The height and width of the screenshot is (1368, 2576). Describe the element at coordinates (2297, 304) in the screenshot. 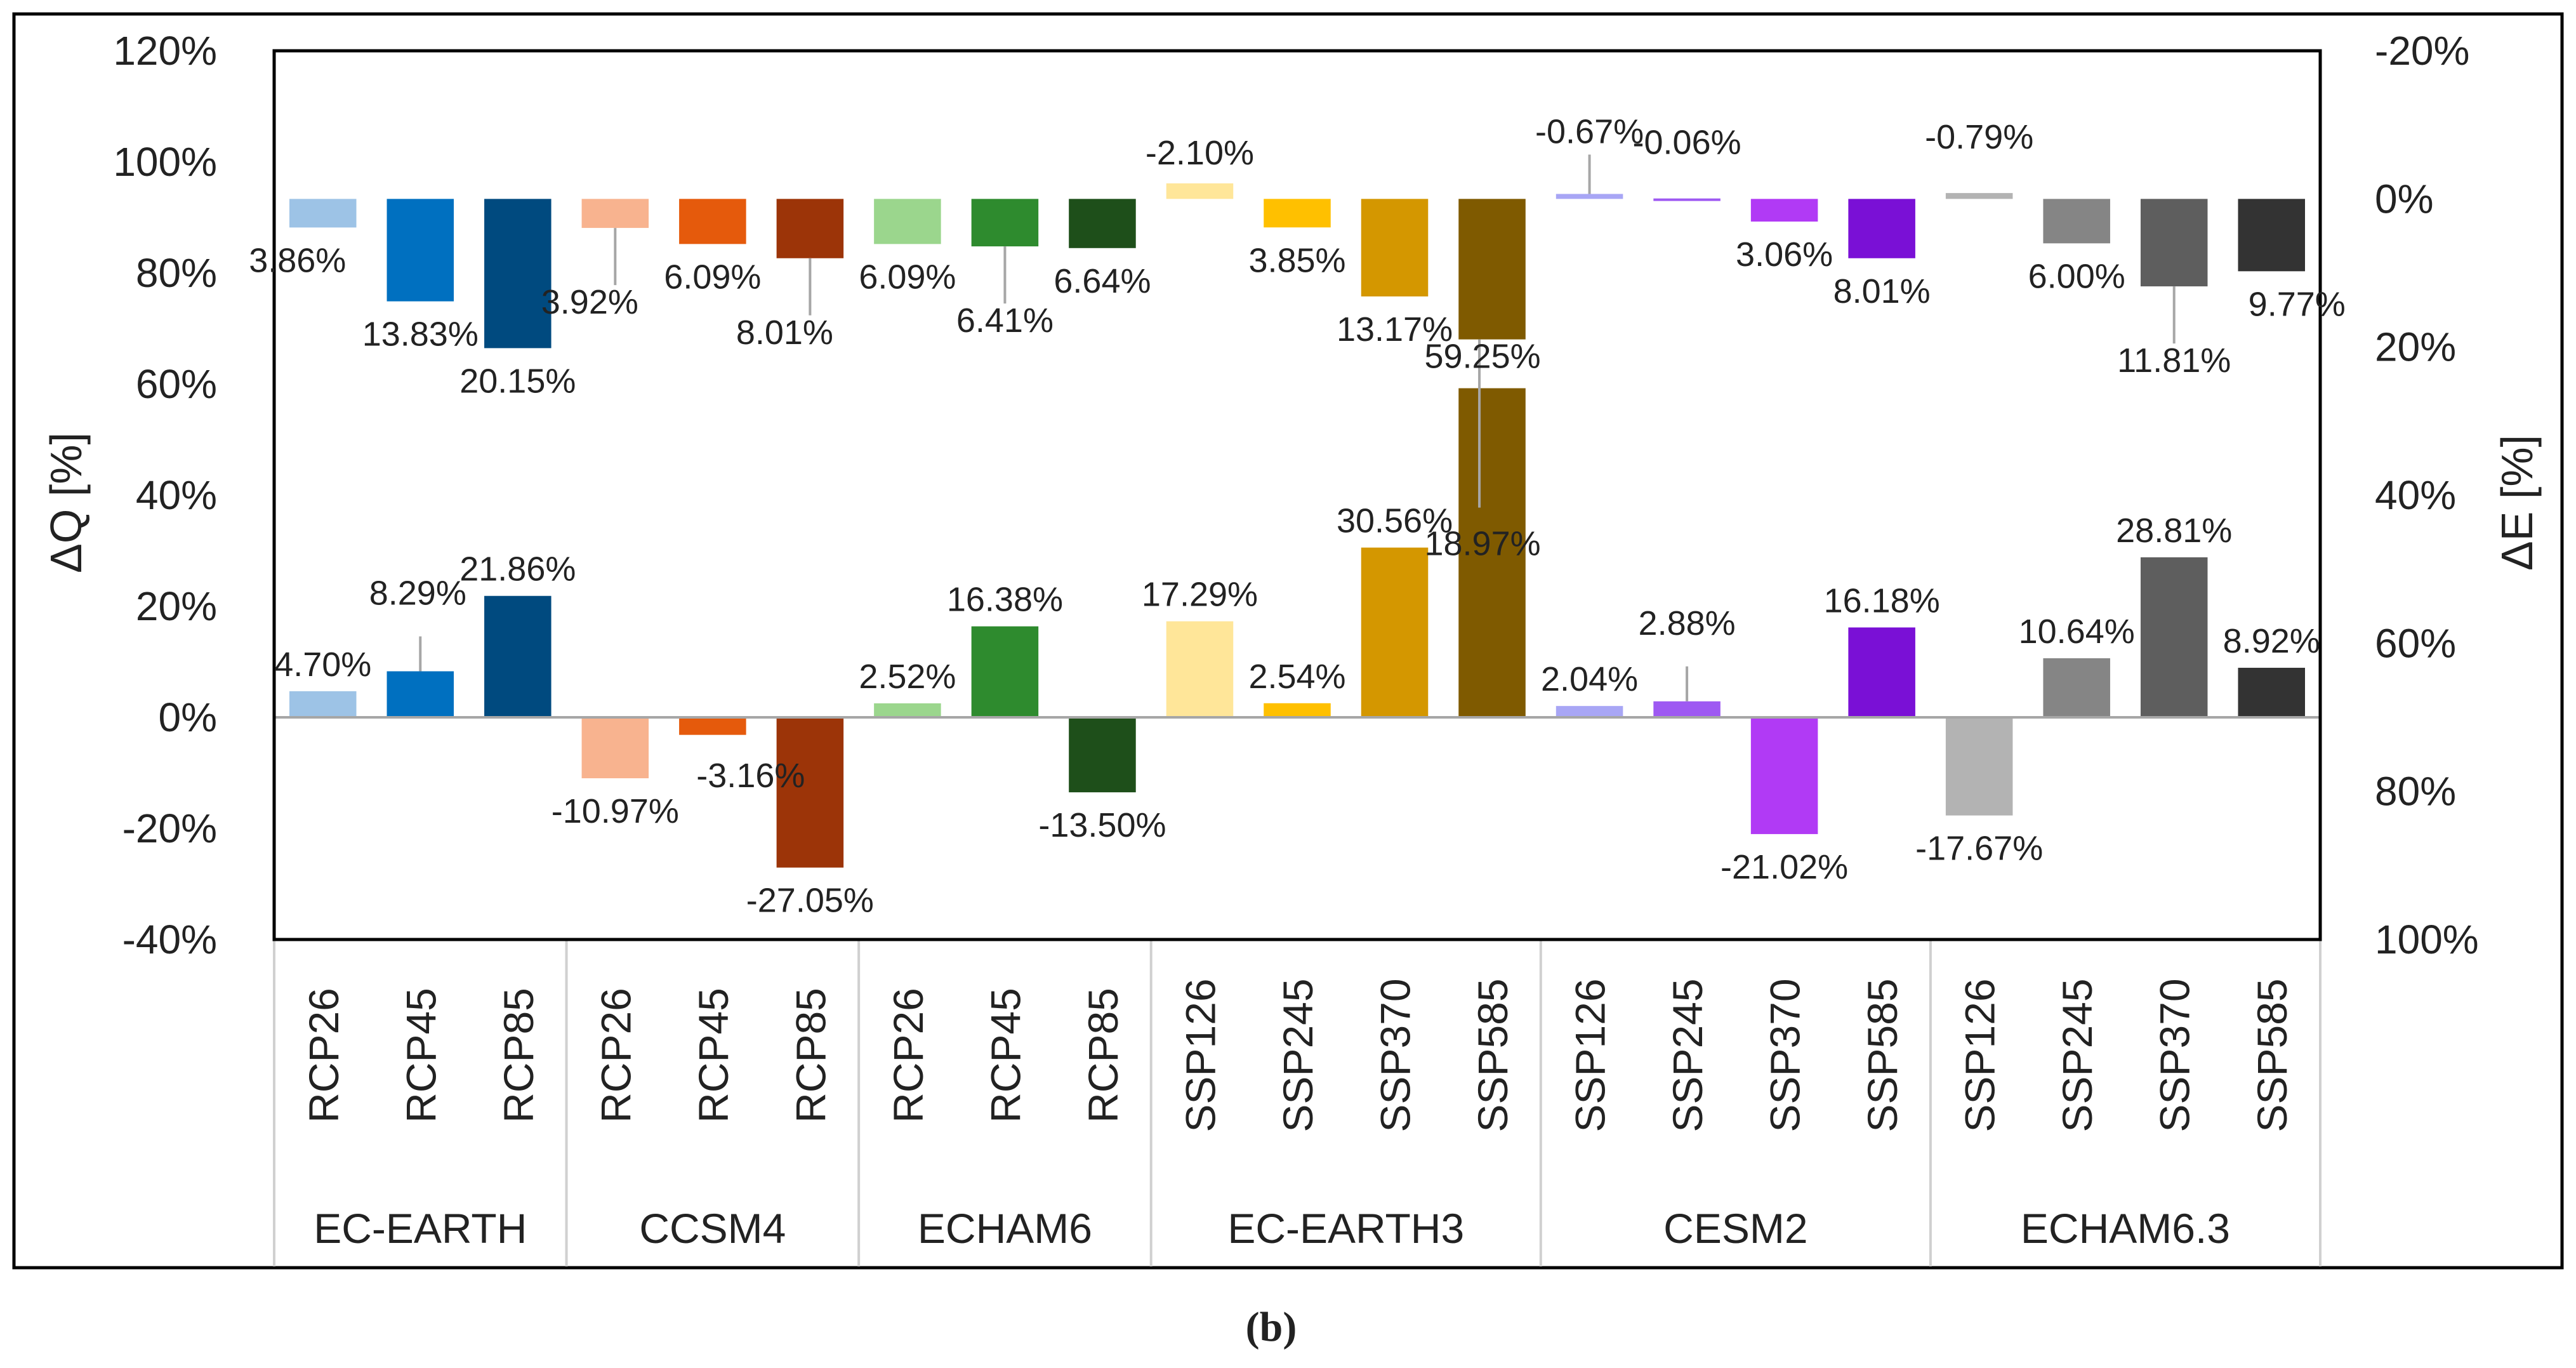

I see `e-data-label: 9.77%` at that location.